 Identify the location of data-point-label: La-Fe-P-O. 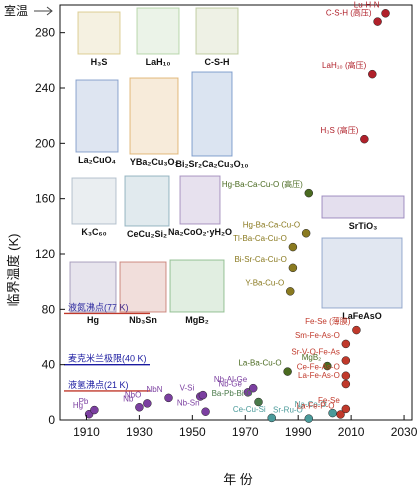
(316, 405).